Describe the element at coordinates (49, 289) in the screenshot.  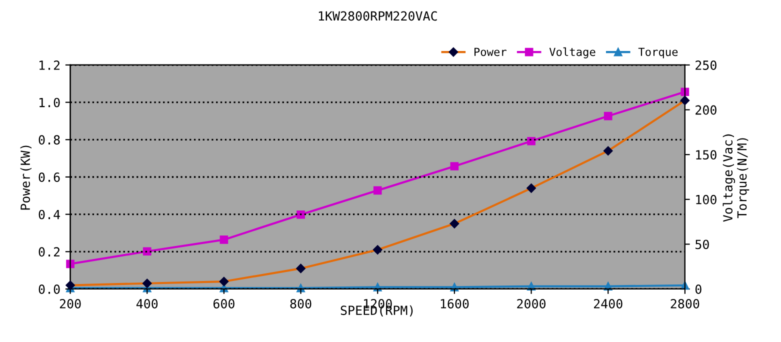
I see `y-tick-label: 0.0` at that location.